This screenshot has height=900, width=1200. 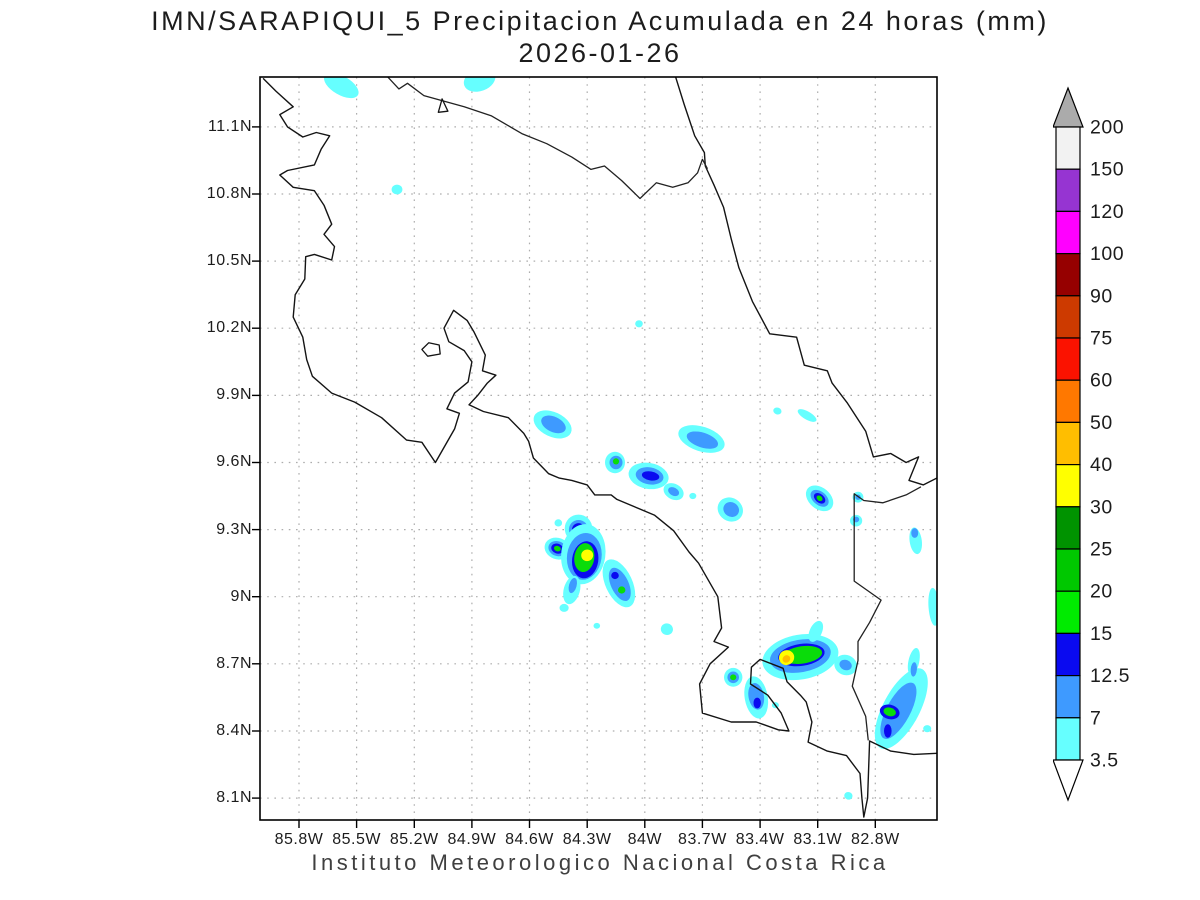 What do you see at coordinates (816, 631) in the screenshot?
I see `precip-blob-blob-l-finger` at bounding box center [816, 631].